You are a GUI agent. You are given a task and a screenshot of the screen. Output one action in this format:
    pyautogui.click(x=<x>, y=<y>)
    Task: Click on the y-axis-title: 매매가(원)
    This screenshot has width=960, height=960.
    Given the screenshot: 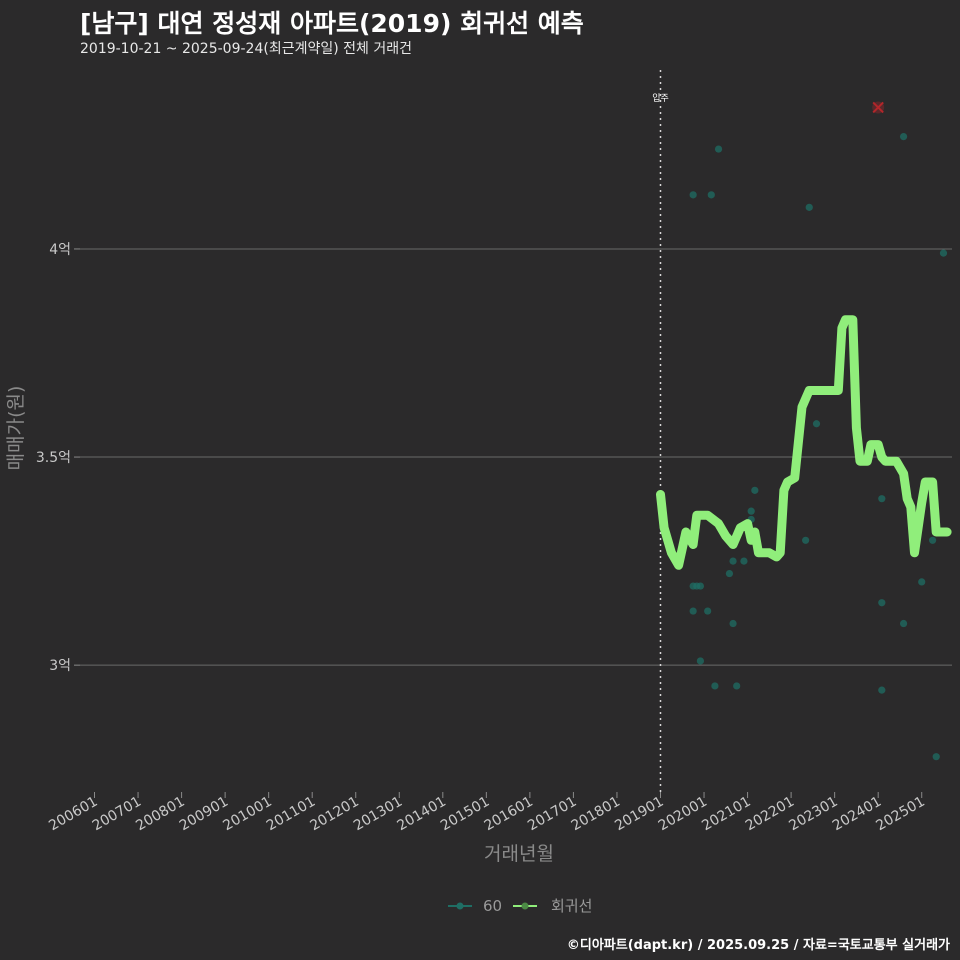 What is the action you would take?
    pyautogui.click(x=16, y=428)
    